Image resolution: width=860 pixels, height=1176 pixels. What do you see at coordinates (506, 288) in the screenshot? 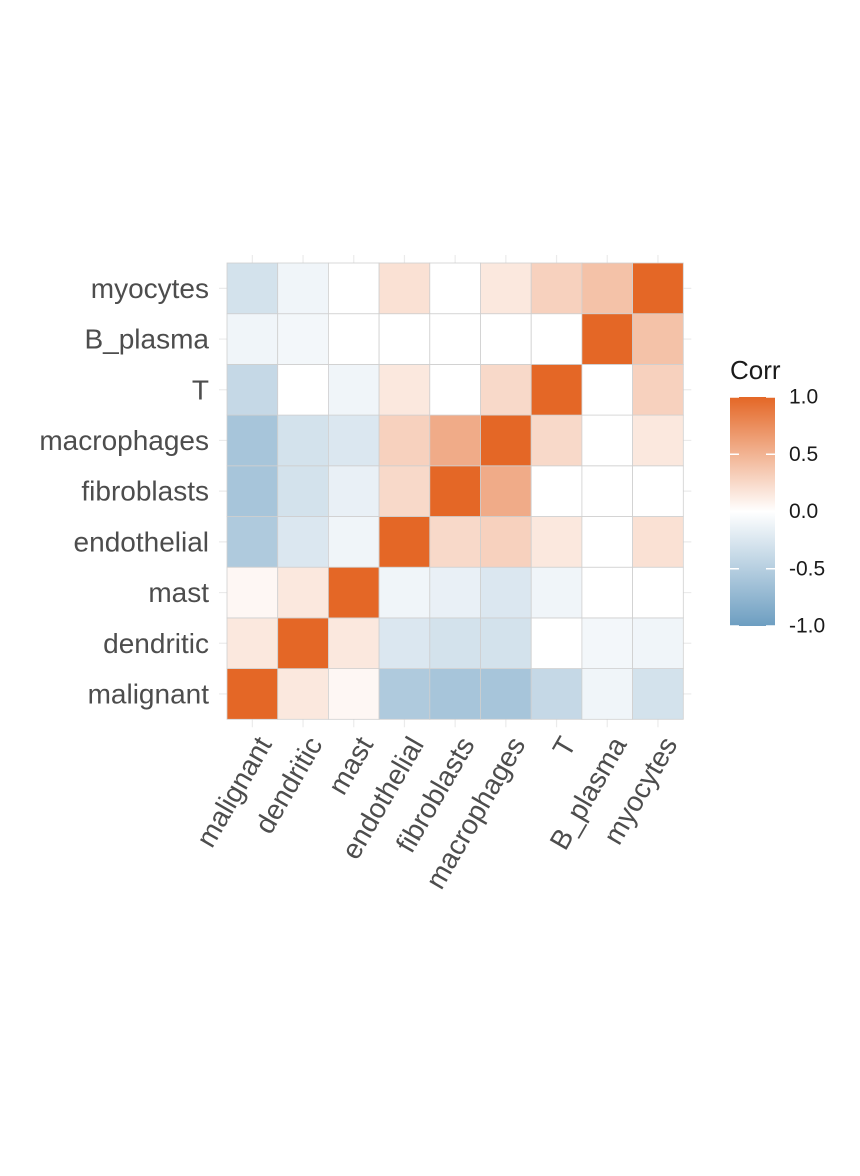
I see `heatmap-cell-macrophages-myocytes` at bounding box center [506, 288].